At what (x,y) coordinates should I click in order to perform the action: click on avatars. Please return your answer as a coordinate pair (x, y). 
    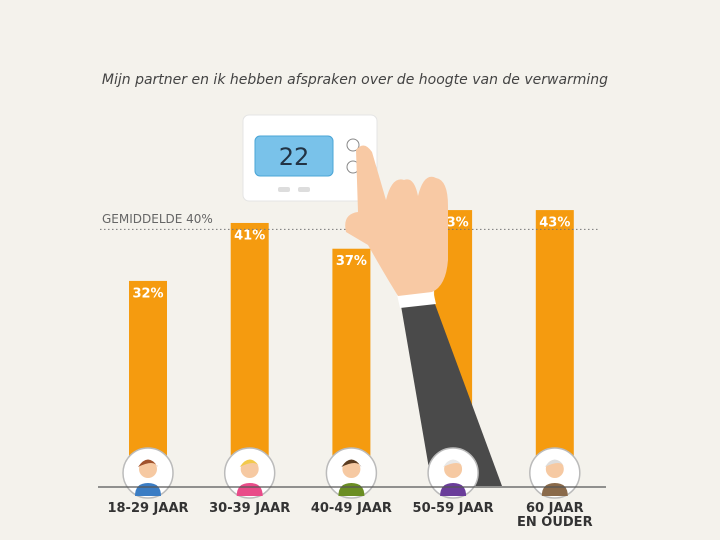
    Looking at the image, I should click on (352, 473).